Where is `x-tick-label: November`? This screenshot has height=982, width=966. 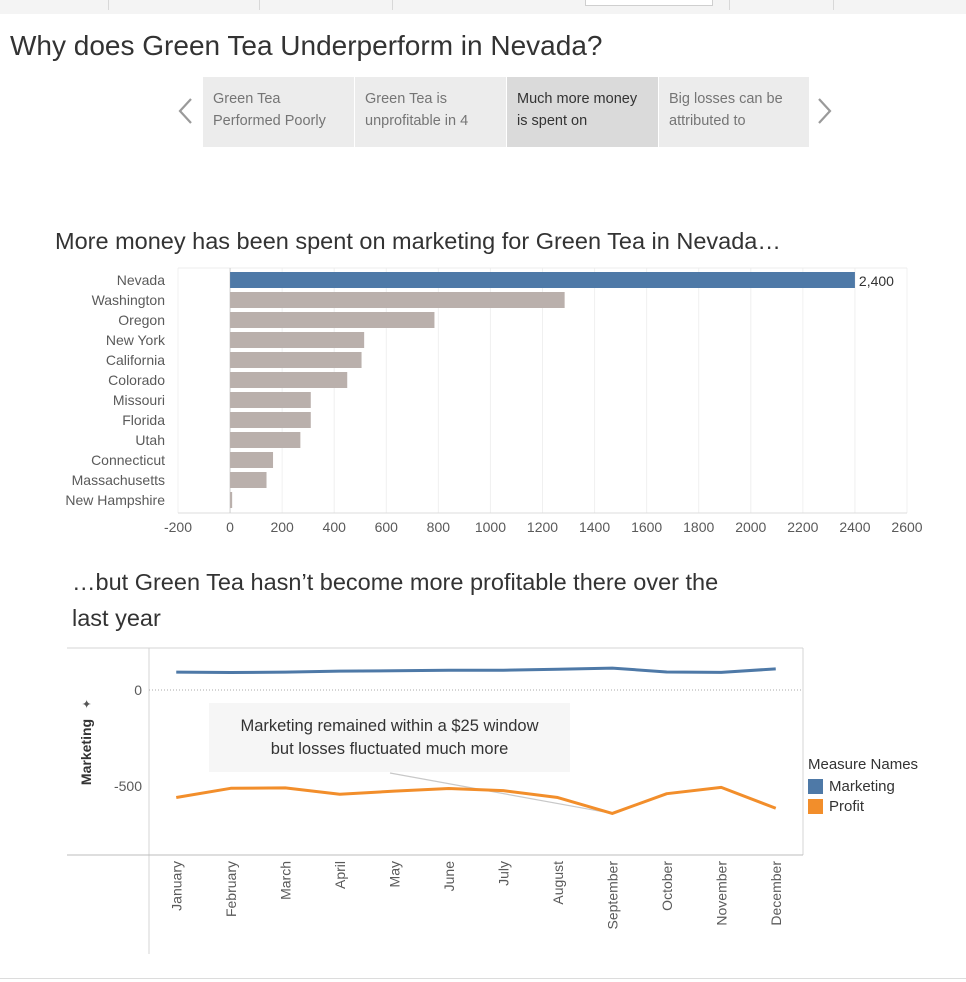
x-tick-label: November is located at coordinates (721, 893).